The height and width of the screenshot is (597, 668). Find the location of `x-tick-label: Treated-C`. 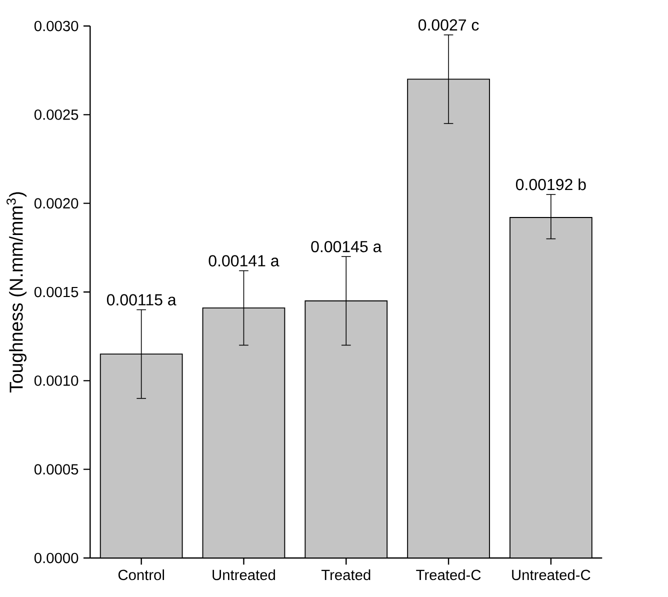

x-tick-label: Treated-C is located at coordinates (448, 574).